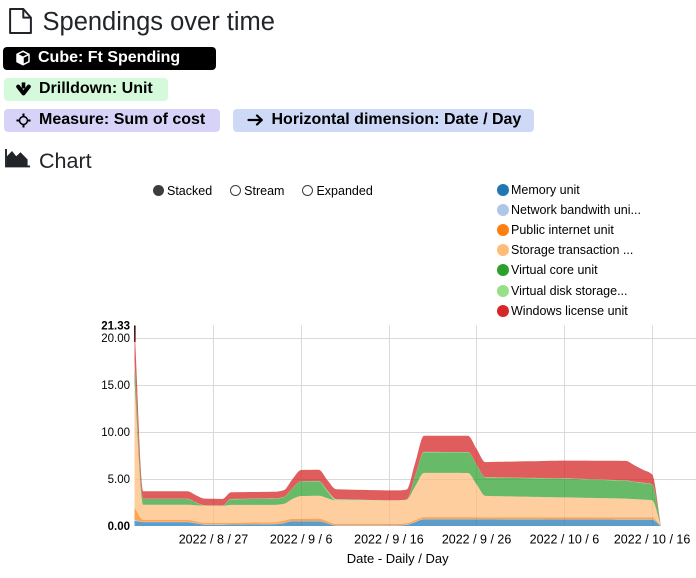 Image resolution: width=696 pixels, height=578 pixels. What do you see at coordinates (115, 327) in the screenshot?
I see `svg-text: 21.33` at bounding box center [115, 327].